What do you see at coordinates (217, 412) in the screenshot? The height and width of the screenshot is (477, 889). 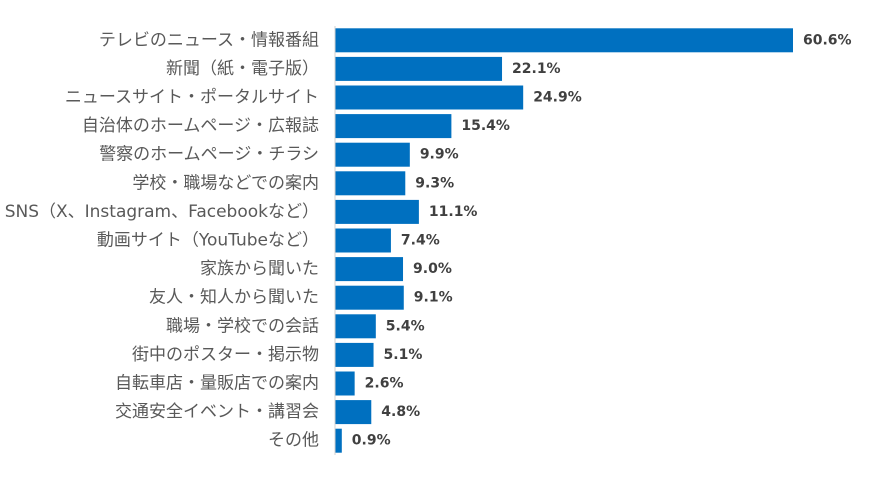 I see `category-label: 交通安全イベント・講習会` at bounding box center [217, 412].